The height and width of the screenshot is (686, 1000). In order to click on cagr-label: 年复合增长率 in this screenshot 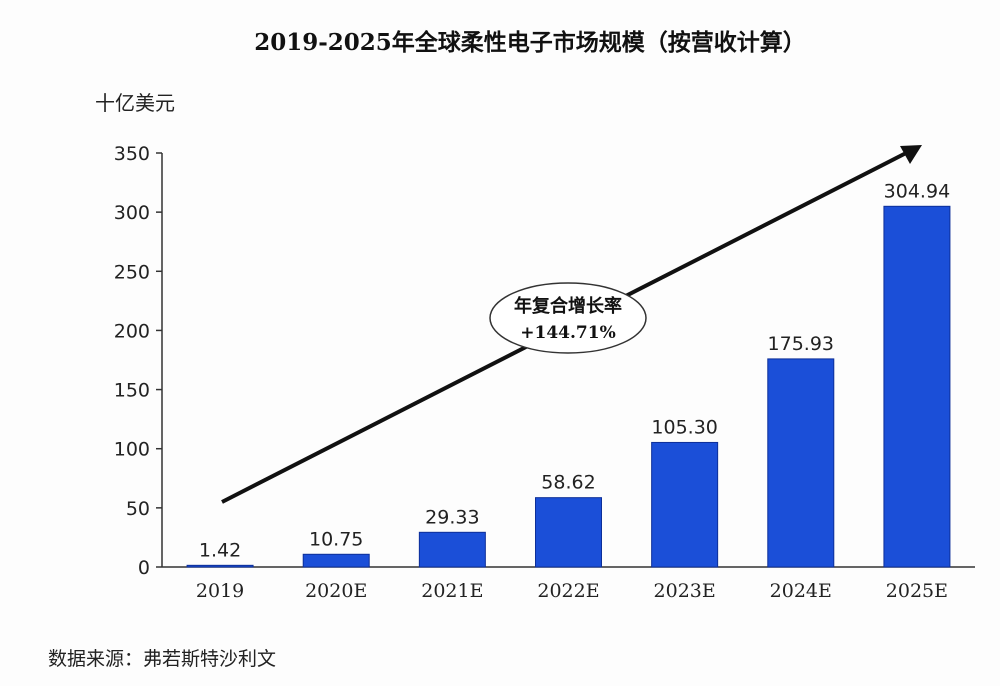, I will do `click(568, 306)`.